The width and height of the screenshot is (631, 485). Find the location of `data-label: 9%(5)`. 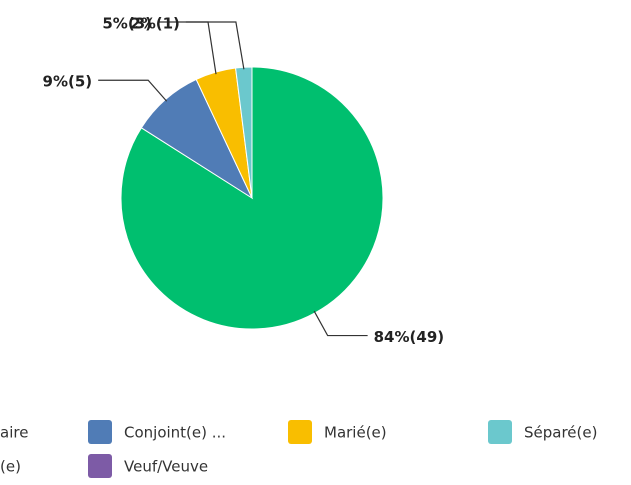

data-label: 9%(5) is located at coordinates (68, 82).